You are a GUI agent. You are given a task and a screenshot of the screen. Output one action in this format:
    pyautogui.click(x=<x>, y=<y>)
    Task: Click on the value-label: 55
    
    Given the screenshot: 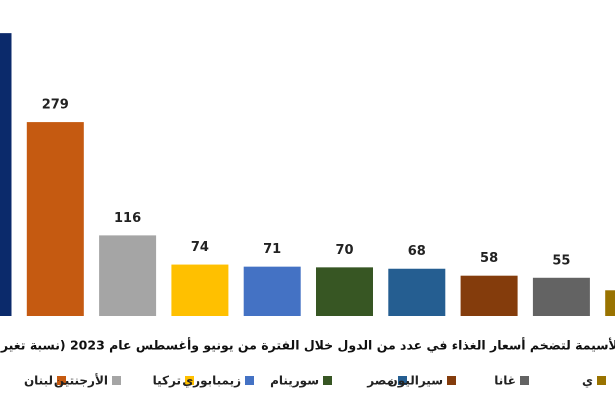 What is the action you would take?
    pyautogui.click(x=561, y=260)
    